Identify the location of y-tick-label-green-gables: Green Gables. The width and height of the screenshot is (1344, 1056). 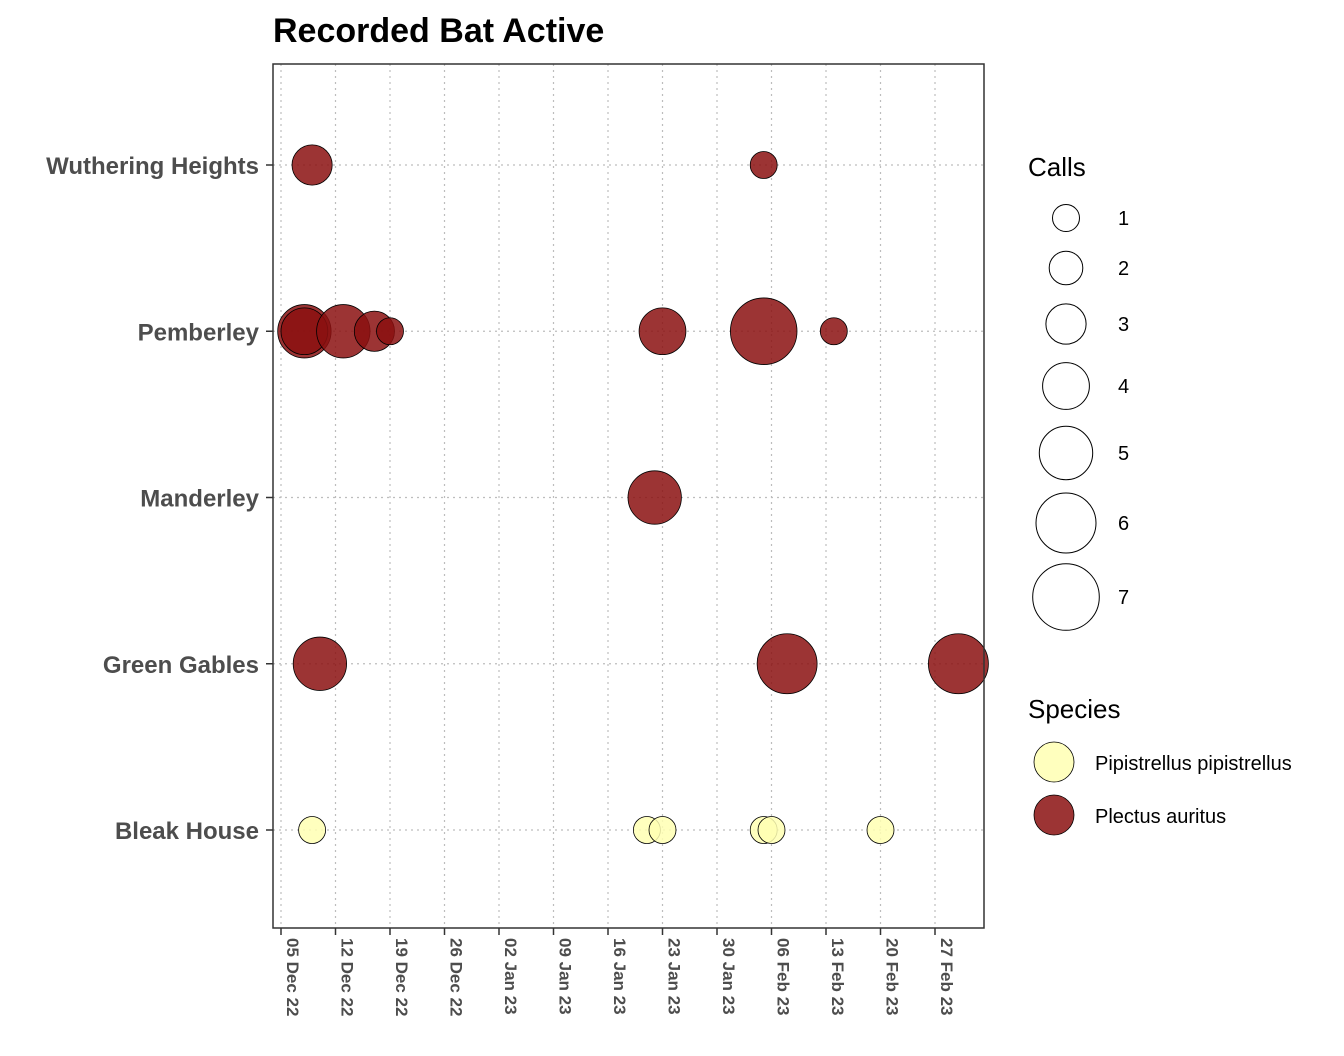
(181, 665).